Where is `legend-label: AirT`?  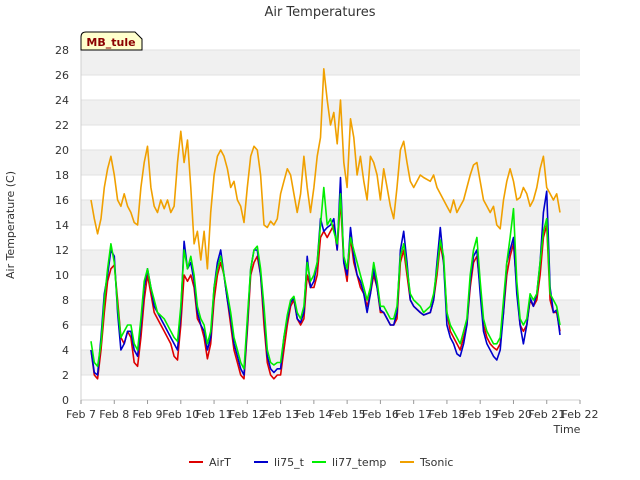 legend-label: AirT is located at coordinates (220, 462).